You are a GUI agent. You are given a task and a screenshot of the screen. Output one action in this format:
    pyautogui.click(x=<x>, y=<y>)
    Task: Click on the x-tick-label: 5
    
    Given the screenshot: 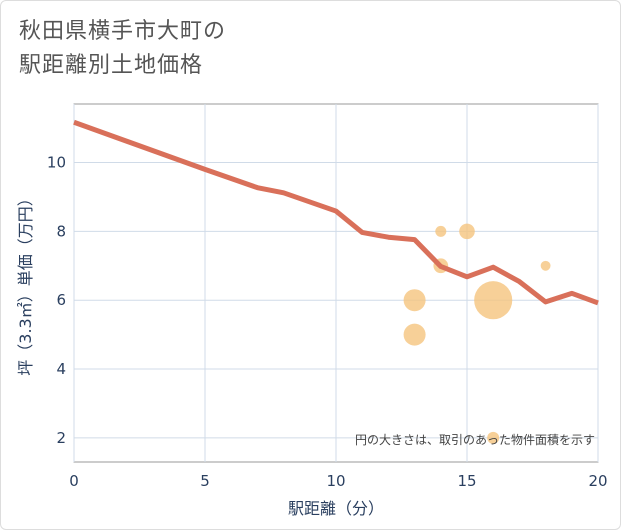 What is the action you would take?
    pyautogui.click(x=205, y=481)
    